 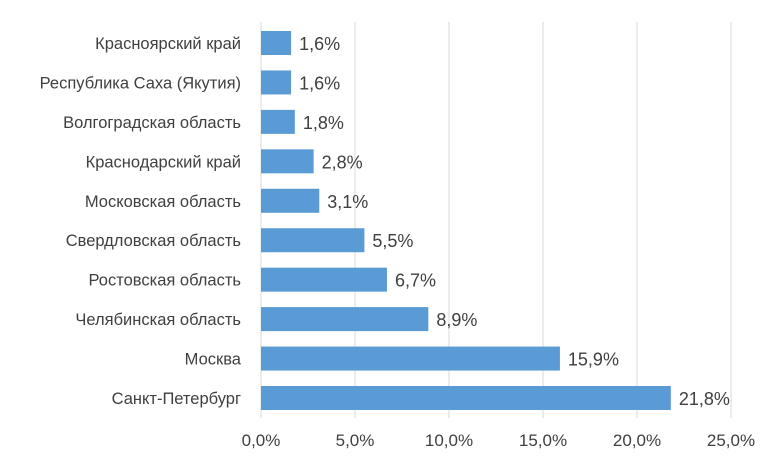 I want to click on x-tick-label: 25,0%, so click(x=731, y=440).